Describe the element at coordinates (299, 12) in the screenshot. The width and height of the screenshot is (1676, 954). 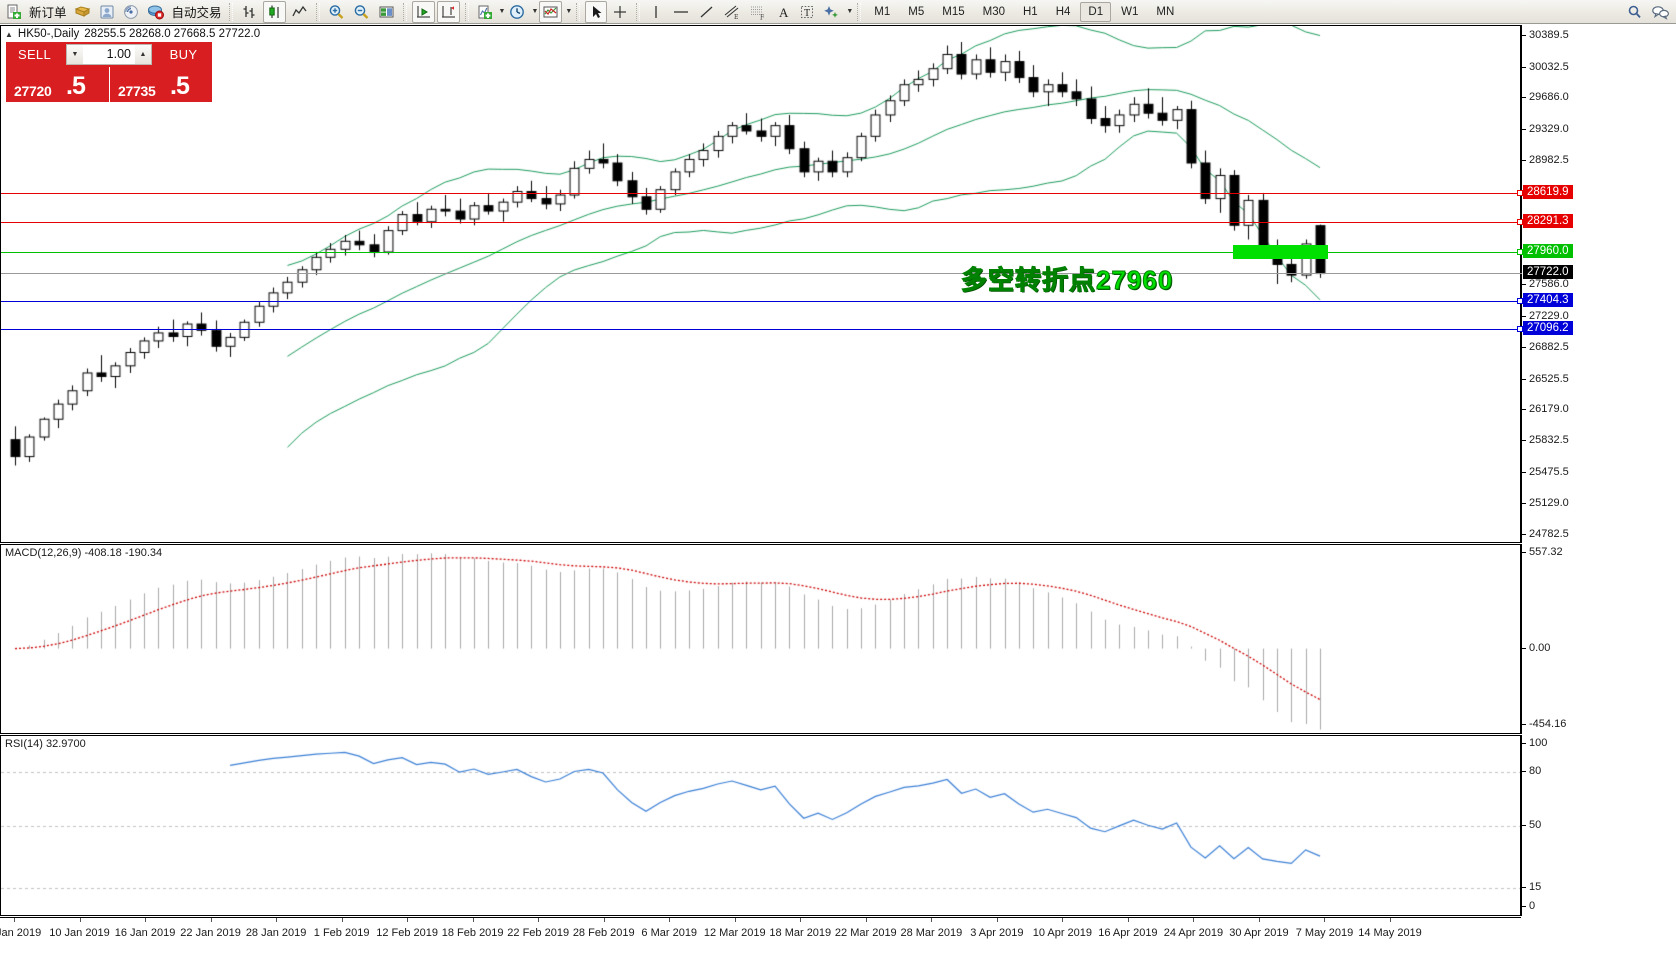
I see `line-chart-icon` at that location.